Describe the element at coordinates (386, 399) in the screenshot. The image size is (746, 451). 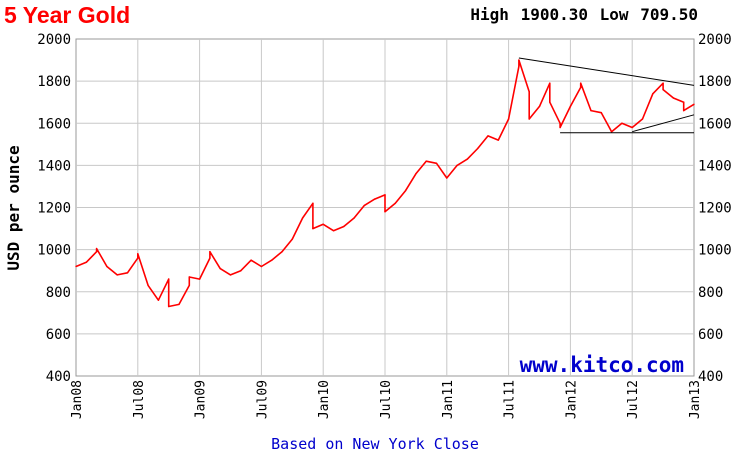
I see `x-tick-label: Jul10` at that location.